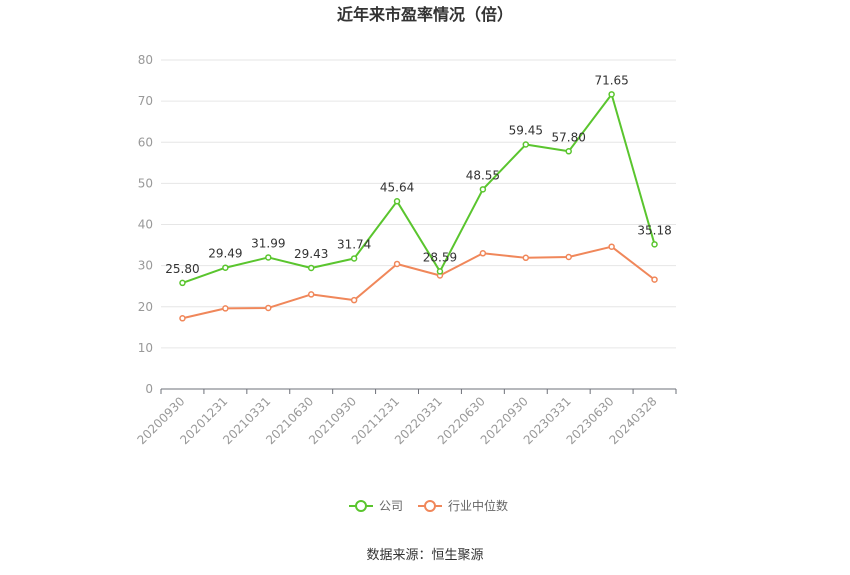  Describe the element at coordinates (149, 389) in the screenshot. I see `y-tick-label: 0` at that location.